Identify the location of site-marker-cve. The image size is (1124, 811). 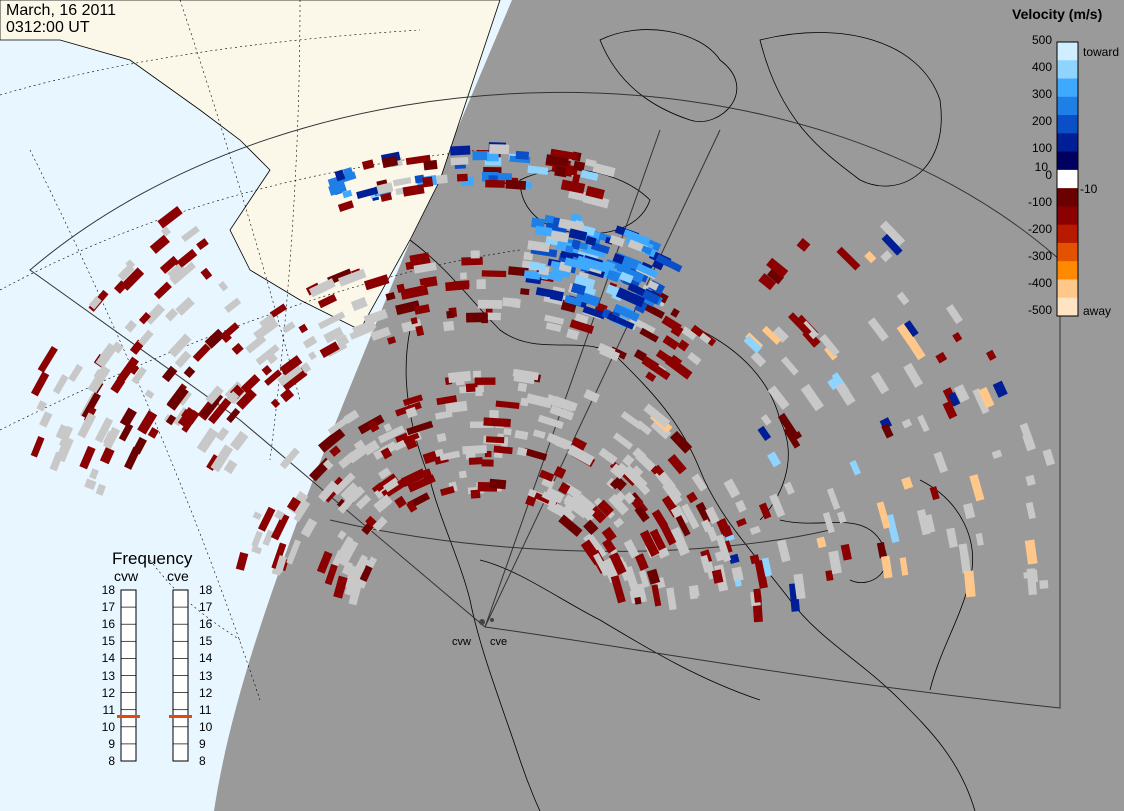
(492, 620).